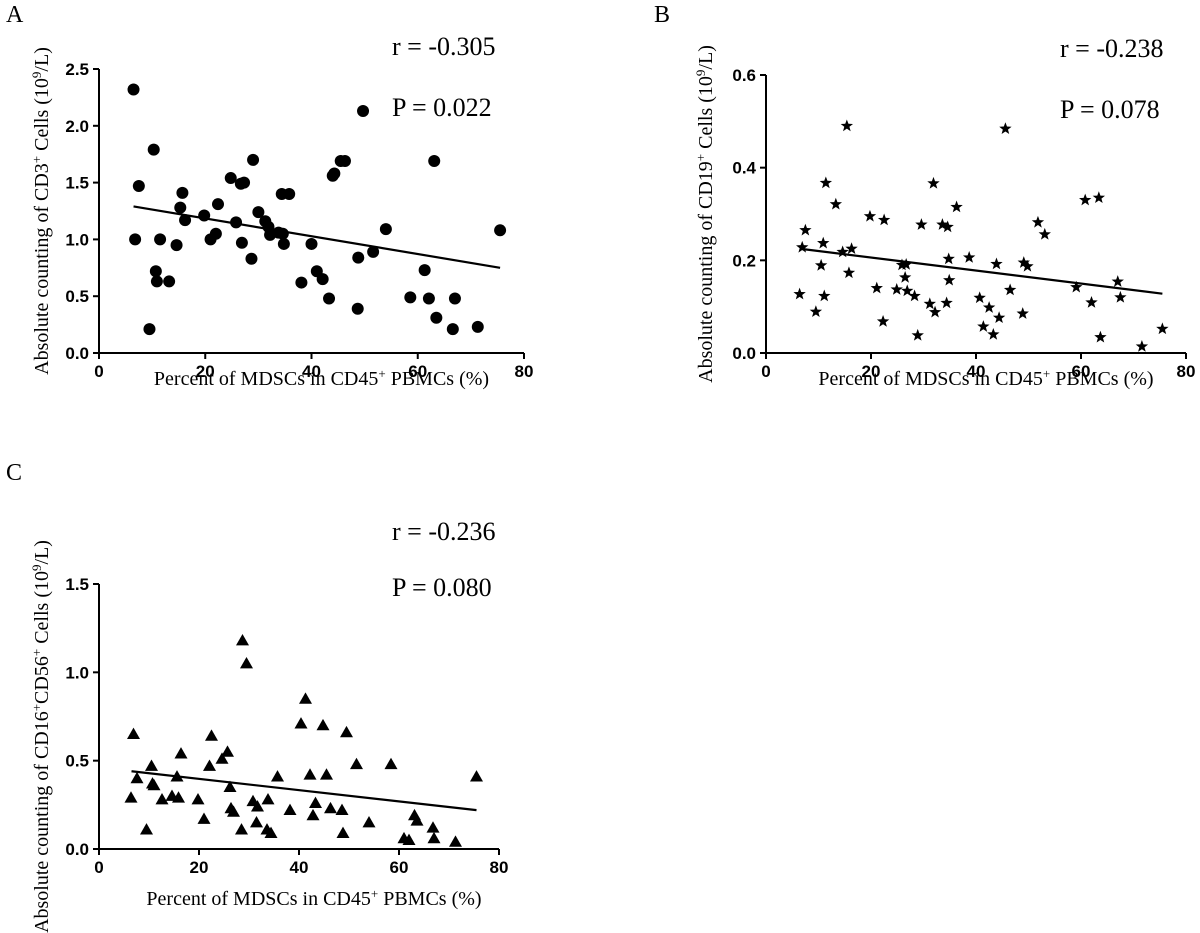  Describe the element at coordinates (705, 214) in the screenshot. I see `y-axis-label-b: Absolute counting of CD19+ Cells (109/L)` at that location.